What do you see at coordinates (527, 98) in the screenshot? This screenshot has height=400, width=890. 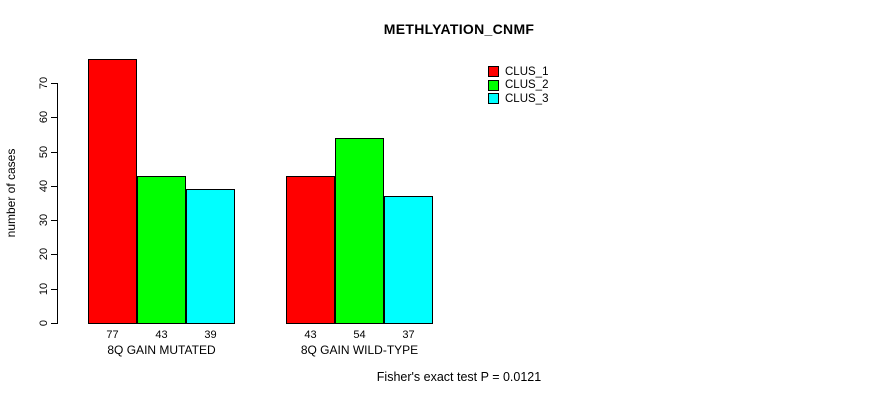 I see `legend-item-label: CLUS_3` at bounding box center [527, 98].